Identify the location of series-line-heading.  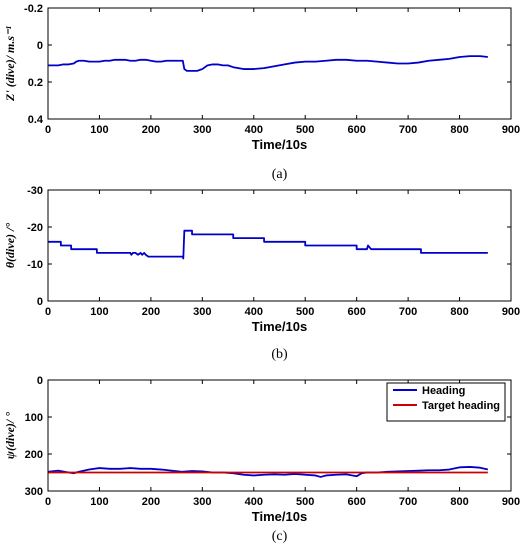
(268, 472).